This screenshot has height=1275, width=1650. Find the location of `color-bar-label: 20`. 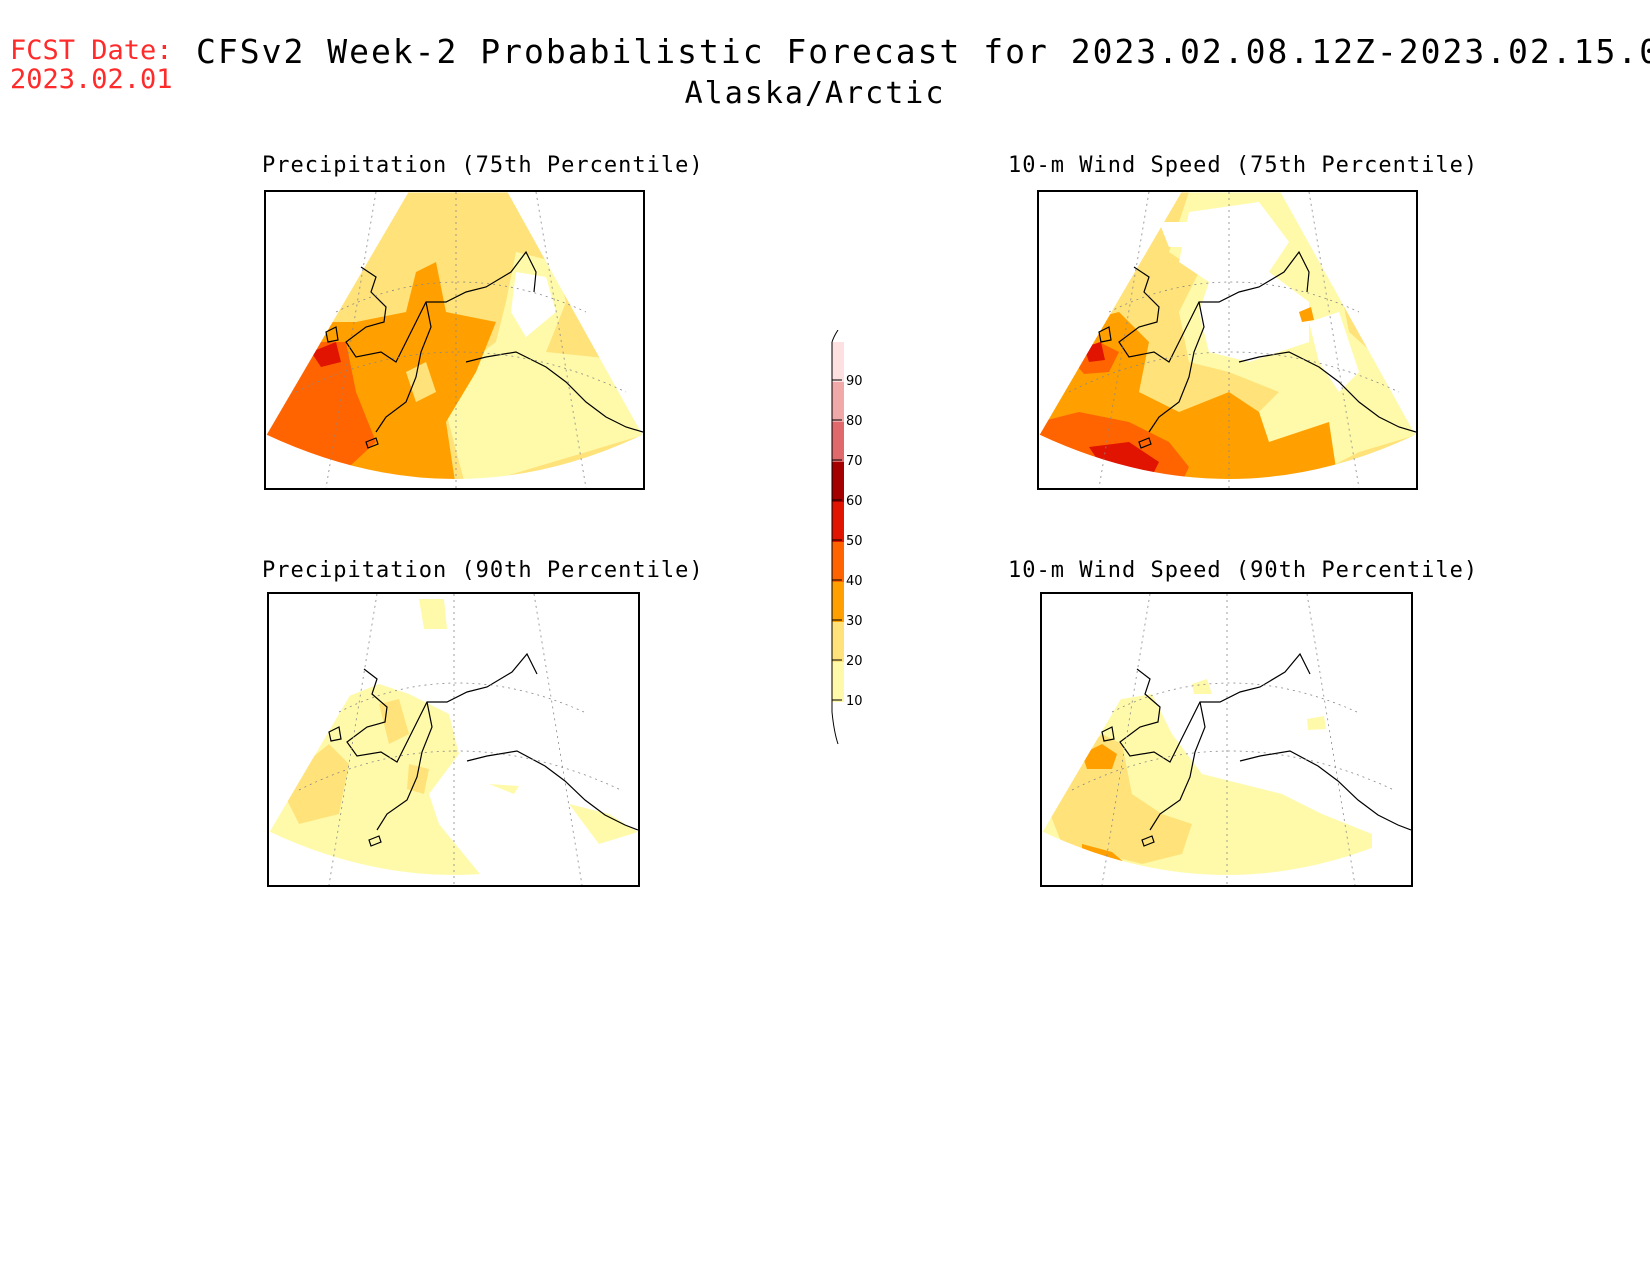

color-bar-label: 20 is located at coordinates (854, 661).